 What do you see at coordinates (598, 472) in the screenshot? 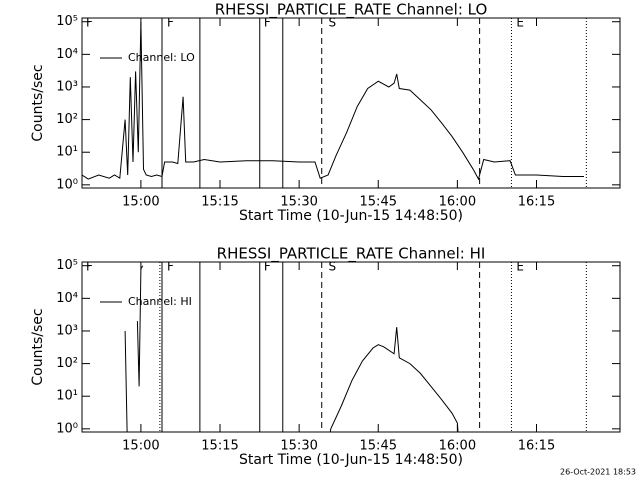
I see `timestamp: 26-Oct-2021 18:53` at bounding box center [598, 472].